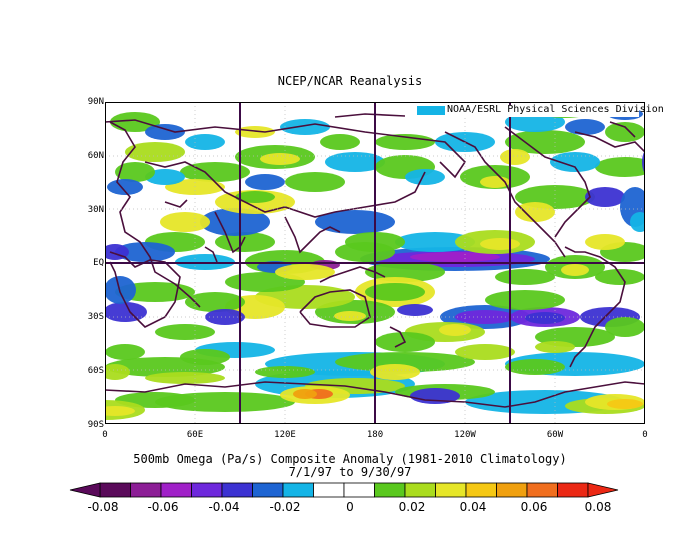  I want to click on lat-label-30s: 30S, so click(95, 317).